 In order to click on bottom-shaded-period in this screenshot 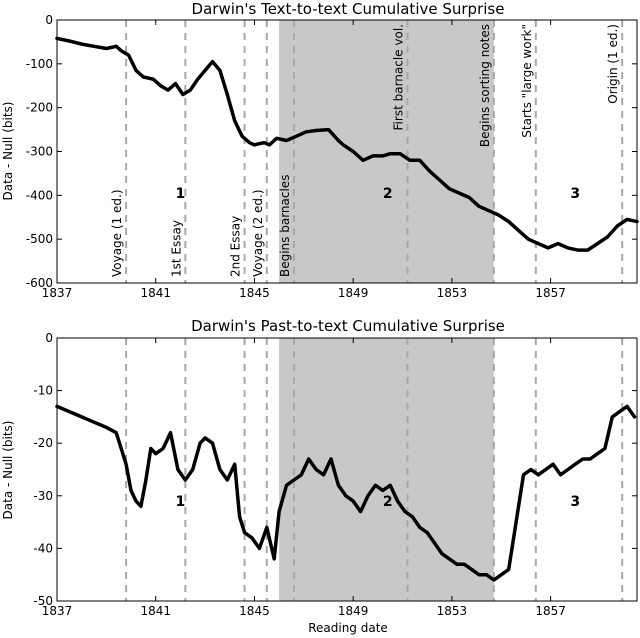, I will do `click(386, 469)`.